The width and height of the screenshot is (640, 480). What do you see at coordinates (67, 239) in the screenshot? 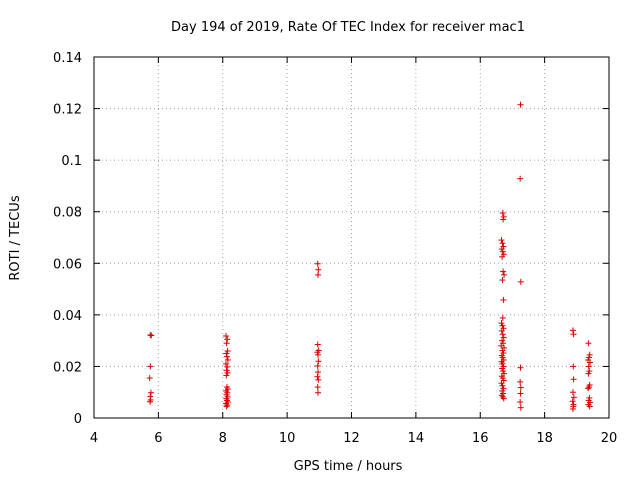
I see `y-tick-labels: 0 0.02 0.04 0.06 0.08 0.1 0.12 0.14` at bounding box center [67, 239].